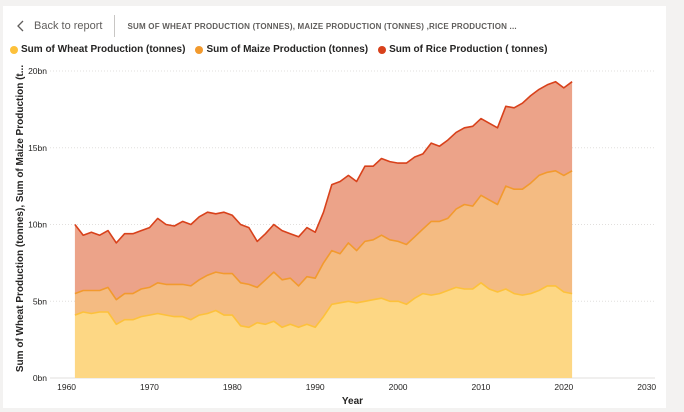  Describe the element at coordinates (40, 378) in the screenshot. I see `y-tick-label: 0bn` at that location.